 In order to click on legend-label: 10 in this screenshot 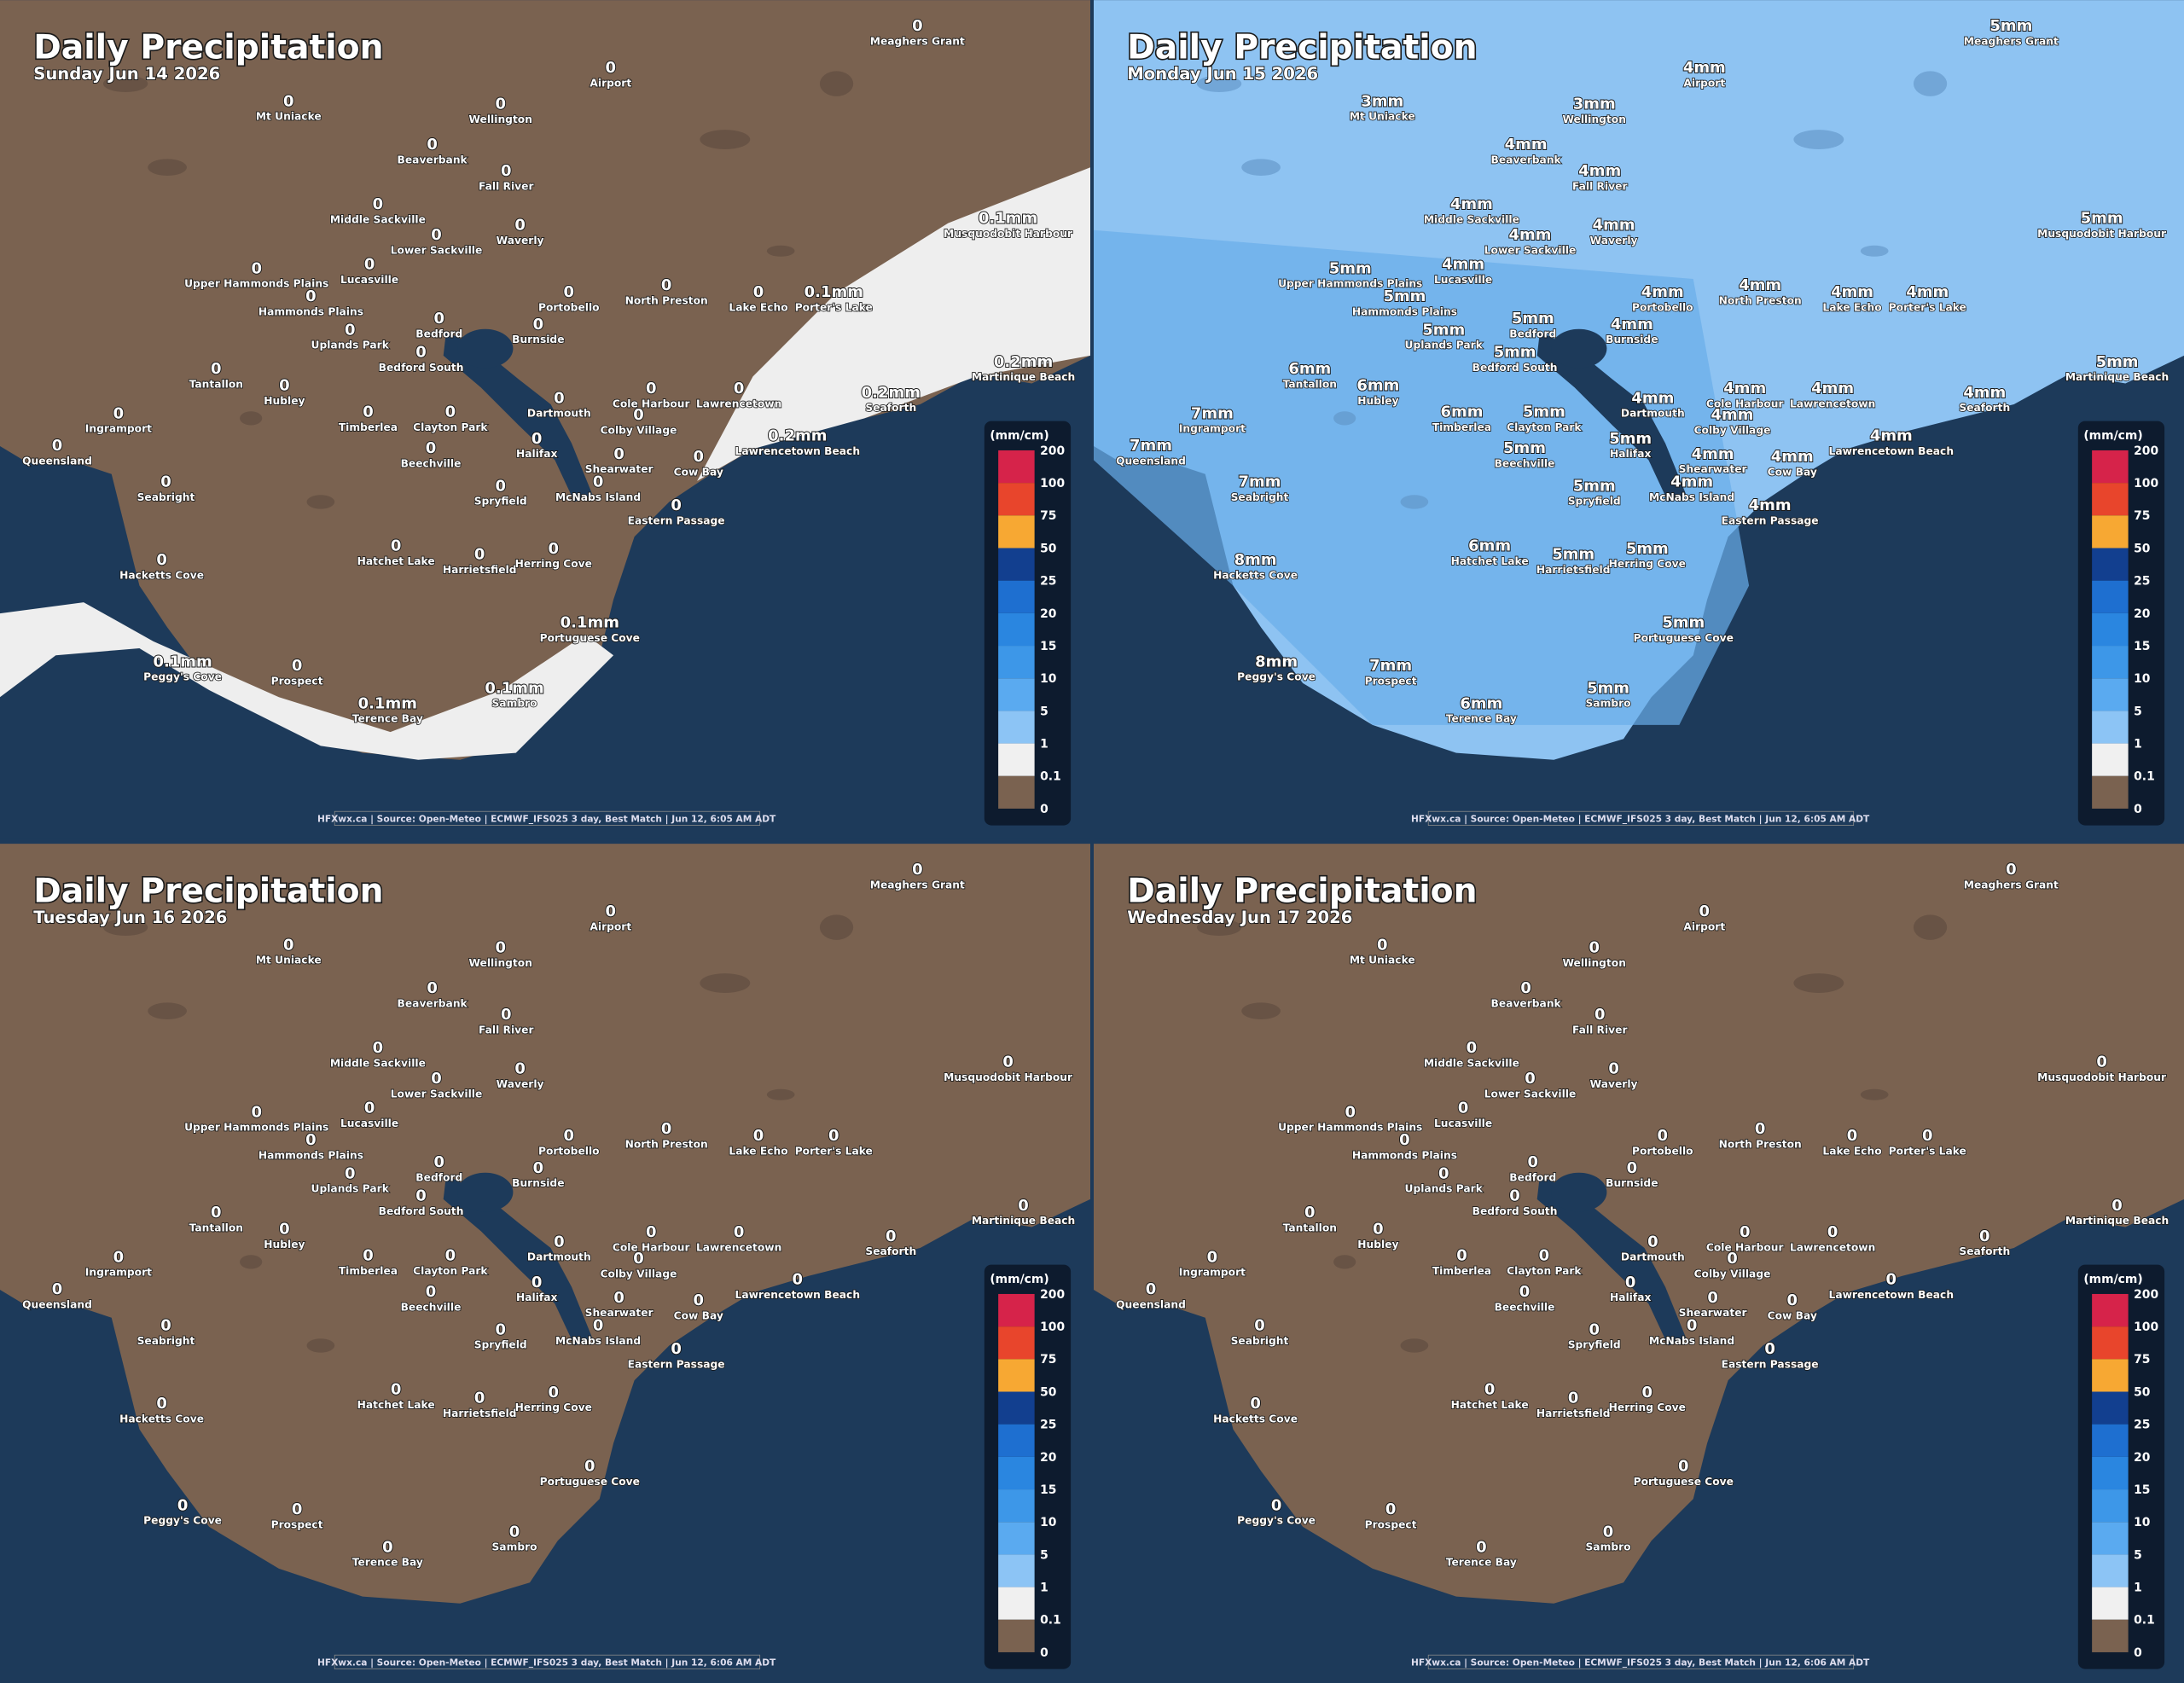, I will do `click(2142, 679)`.